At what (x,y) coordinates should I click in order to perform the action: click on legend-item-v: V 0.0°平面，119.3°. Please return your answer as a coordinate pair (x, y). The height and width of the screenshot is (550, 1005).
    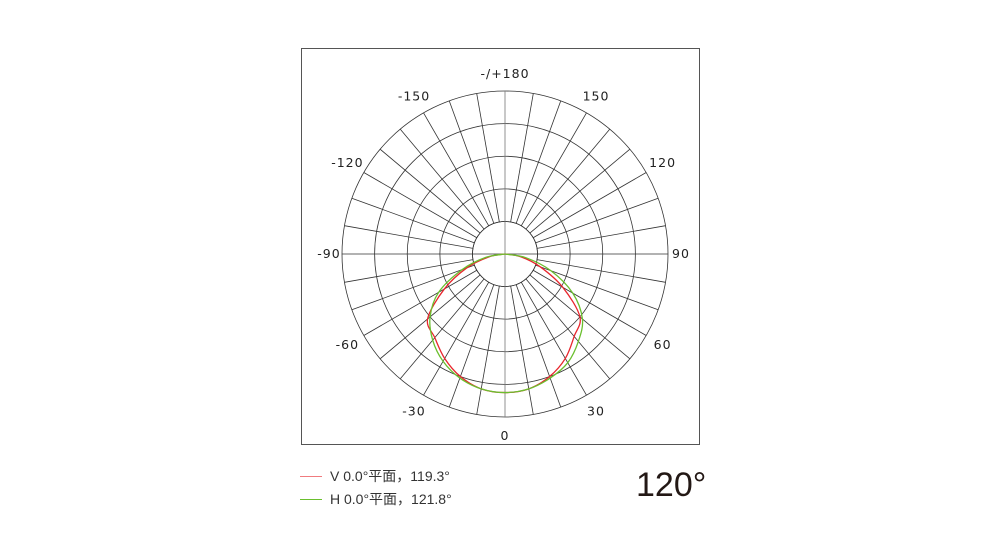
    Looking at the image, I should click on (375, 476).